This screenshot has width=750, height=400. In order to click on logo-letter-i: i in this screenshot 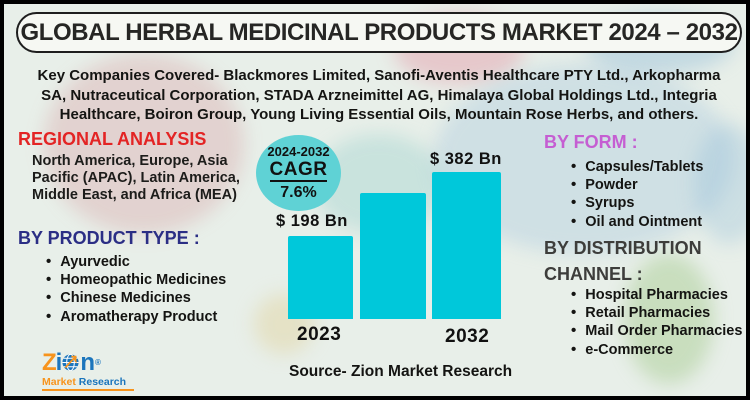, I will do `click(59, 362)`.